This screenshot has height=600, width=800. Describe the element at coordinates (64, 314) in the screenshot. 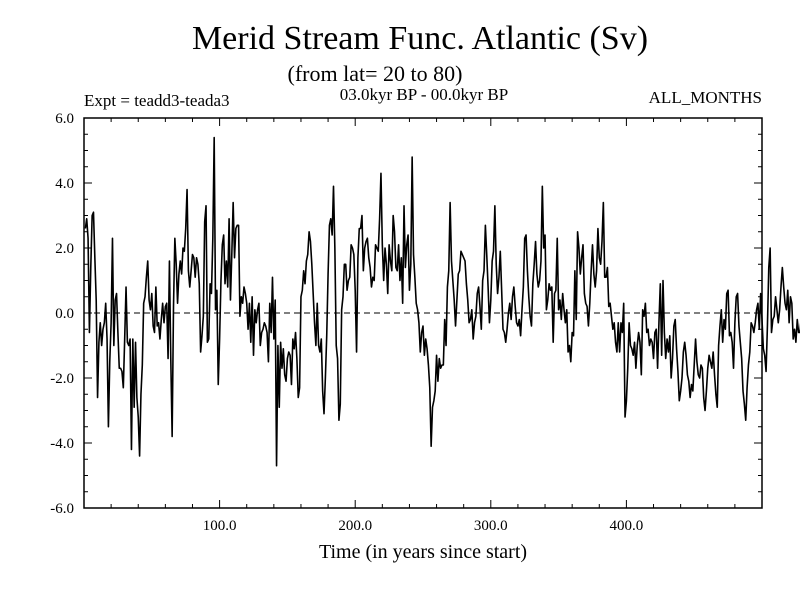

I see `y-tick-label: 0.0` at that location.